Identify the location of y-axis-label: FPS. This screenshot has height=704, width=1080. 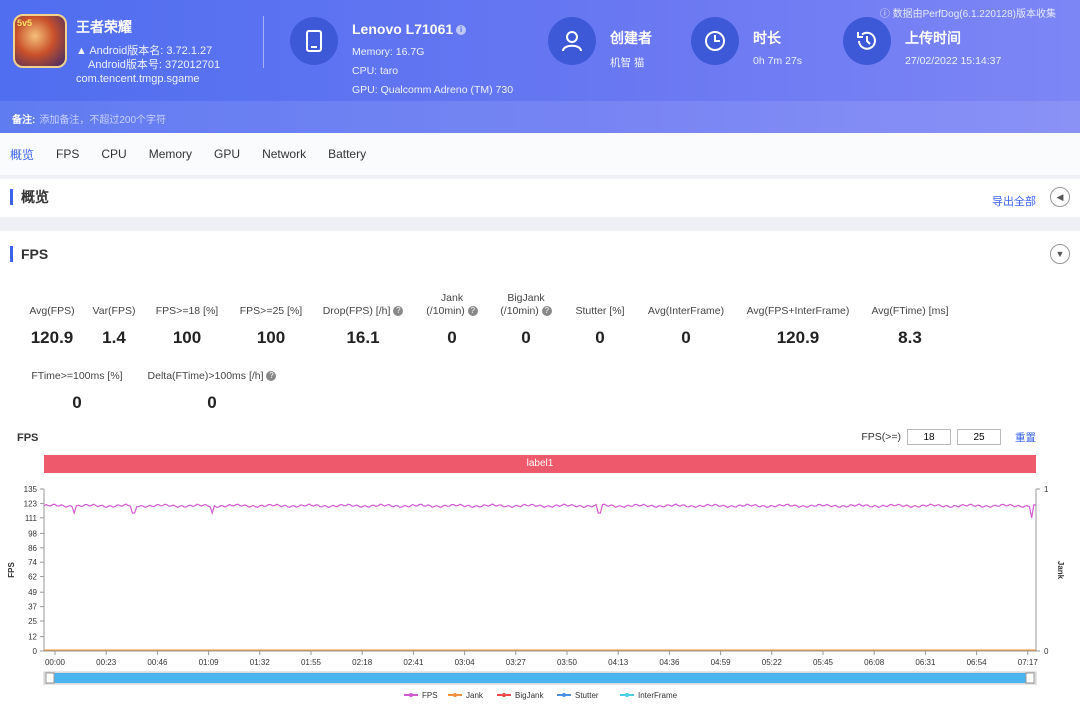
(11, 570).